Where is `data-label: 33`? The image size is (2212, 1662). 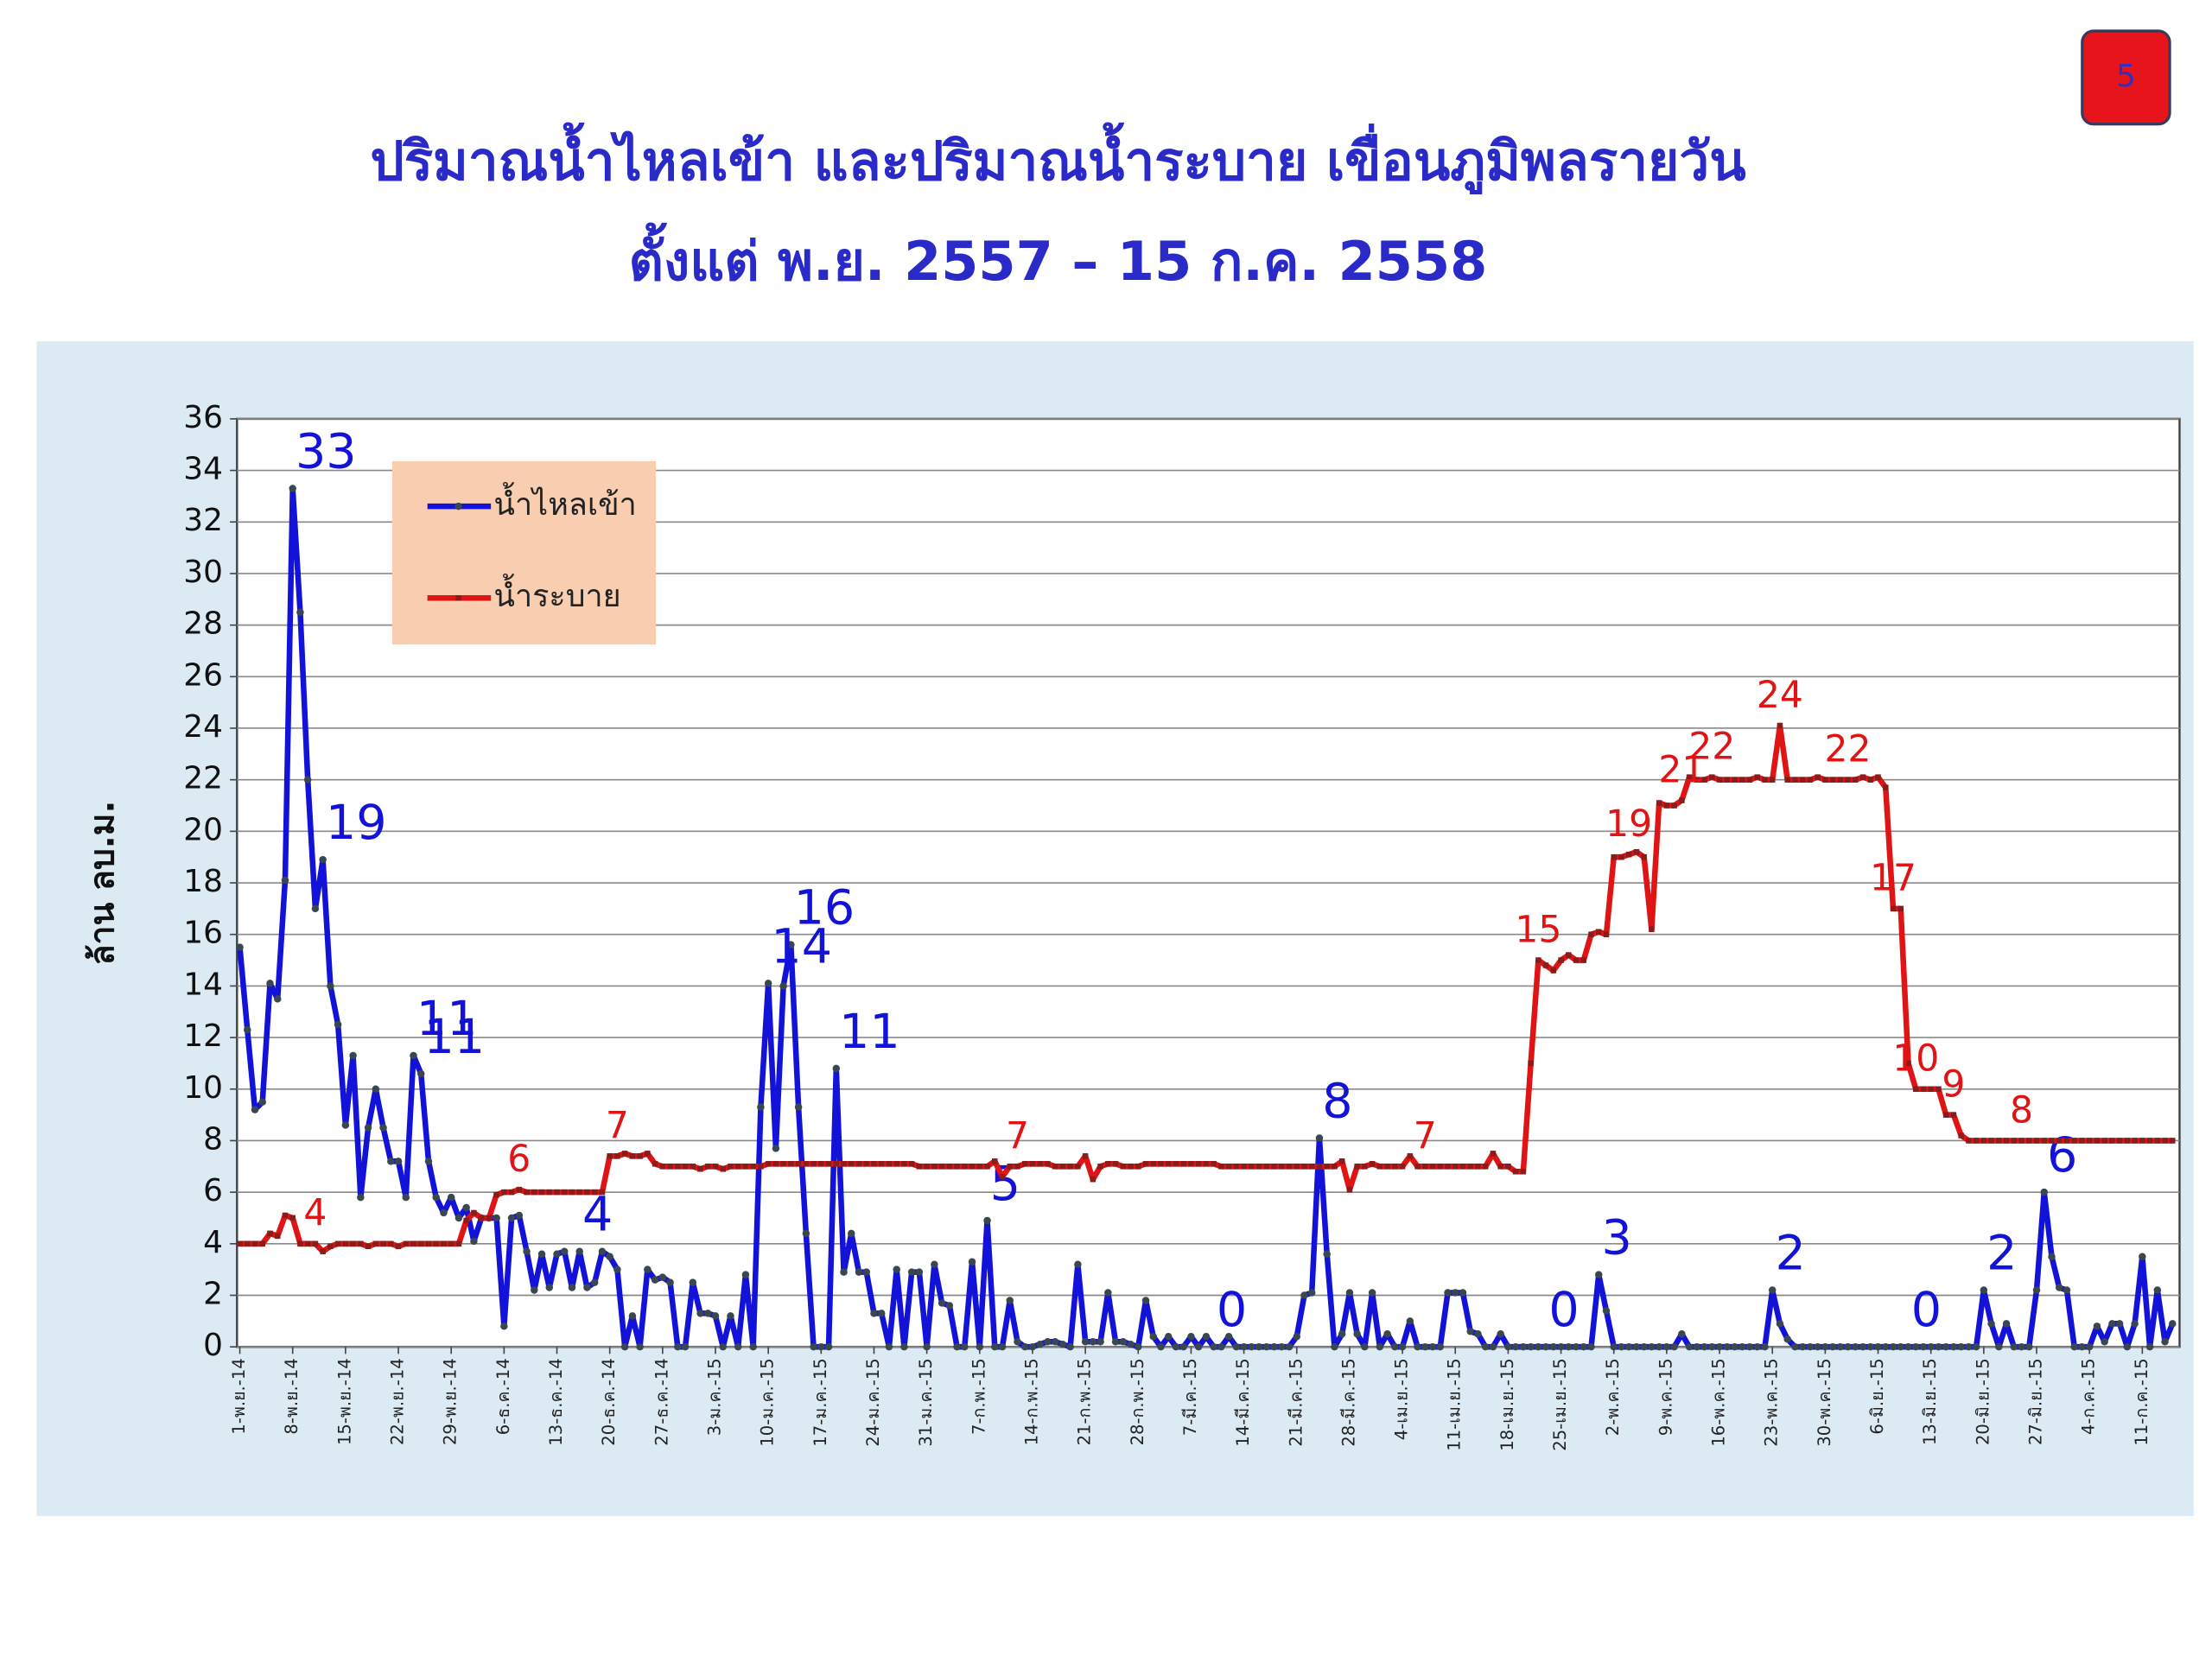
data-label: 33 is located at coordinates (326, 451).